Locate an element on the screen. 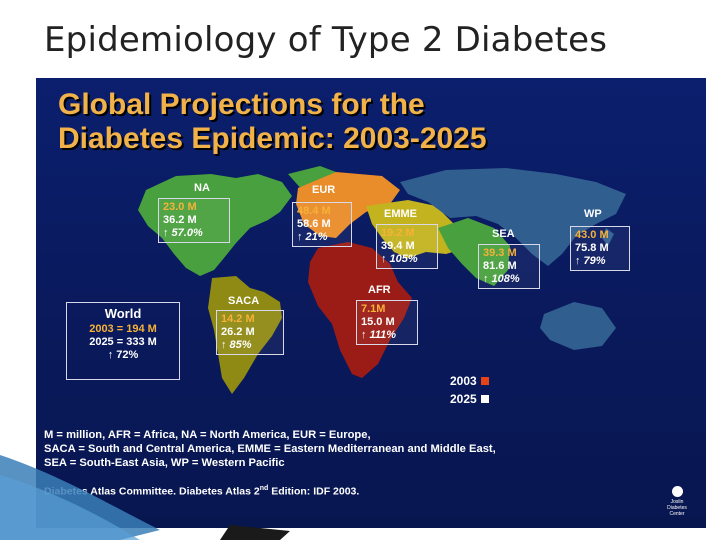  region-box-afr: 7.1M 15.0 M ↑ 111% is located at coordinates (387, 322).